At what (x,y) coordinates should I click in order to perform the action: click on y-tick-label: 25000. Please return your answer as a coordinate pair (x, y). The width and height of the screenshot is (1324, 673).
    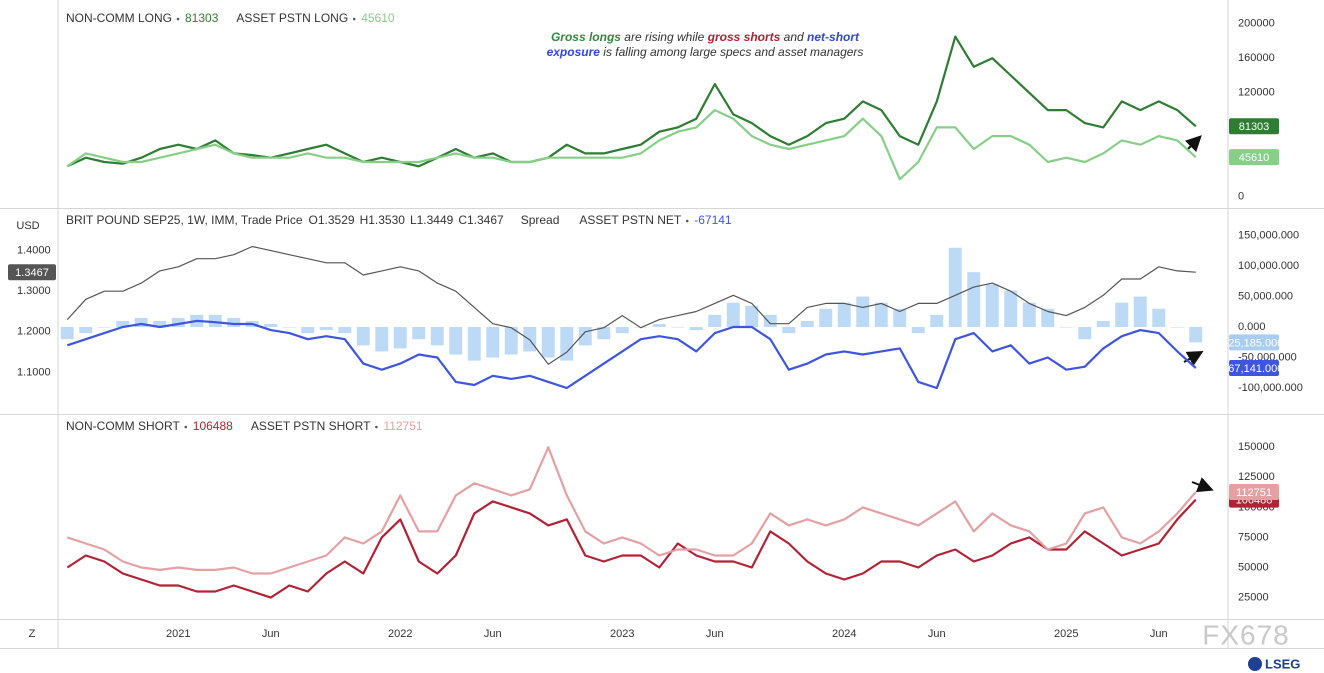
    Looking at the image, I should click on (1253, 597).